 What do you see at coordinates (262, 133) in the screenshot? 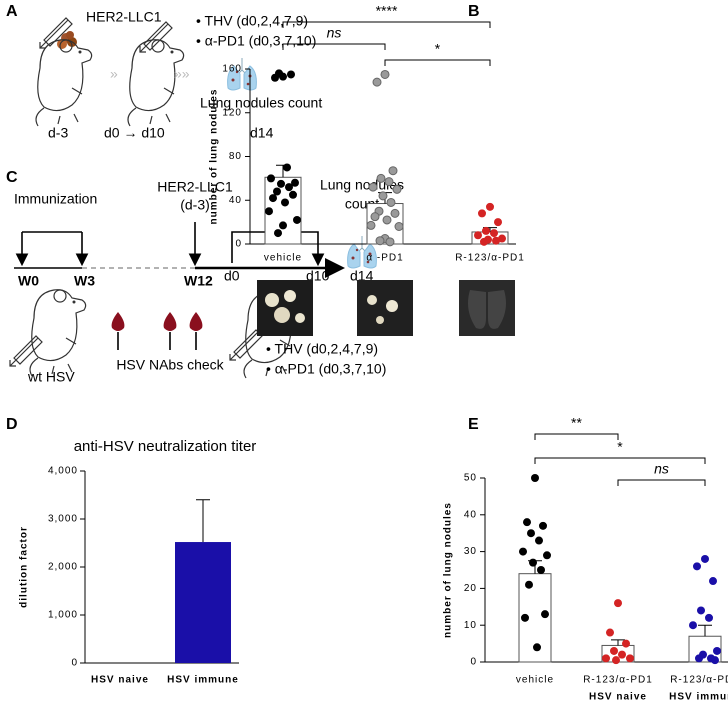
I see `timepoint: d14` at bounding box center [262, 133].